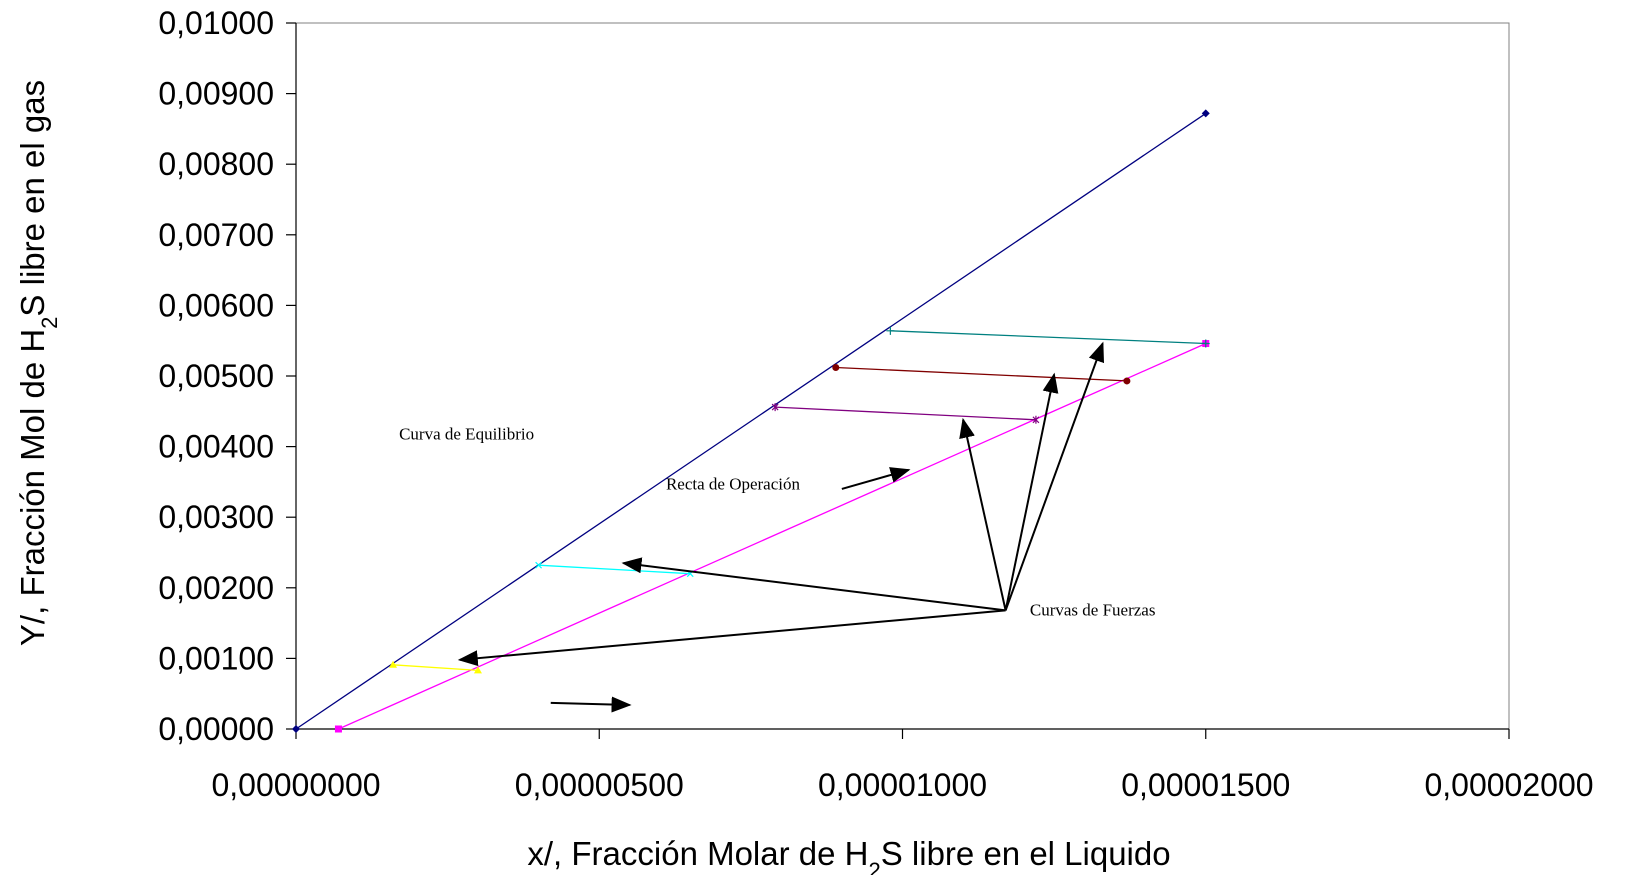  I want to click on y-tick-label: 0,00000, so click(216, 729).